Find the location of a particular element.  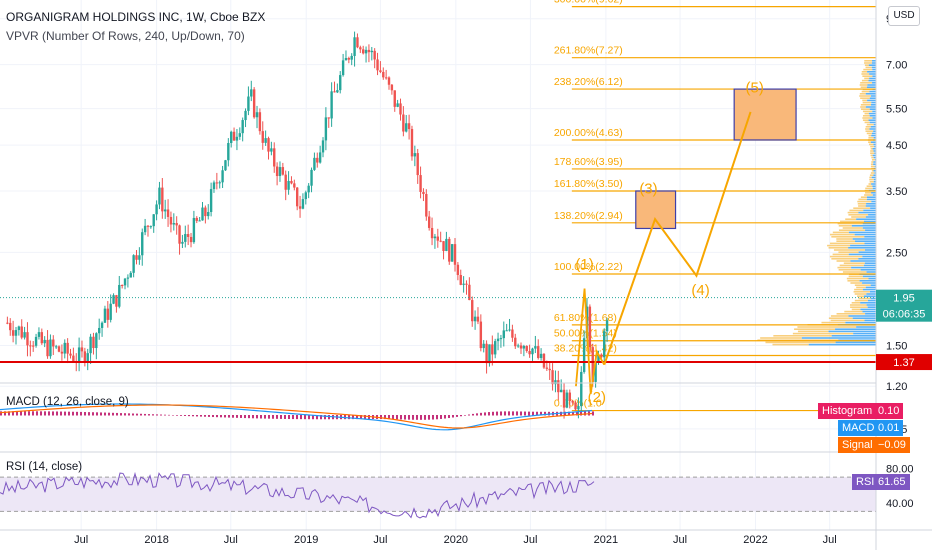

wave-label: (3) is located at coordinates (648, 189).